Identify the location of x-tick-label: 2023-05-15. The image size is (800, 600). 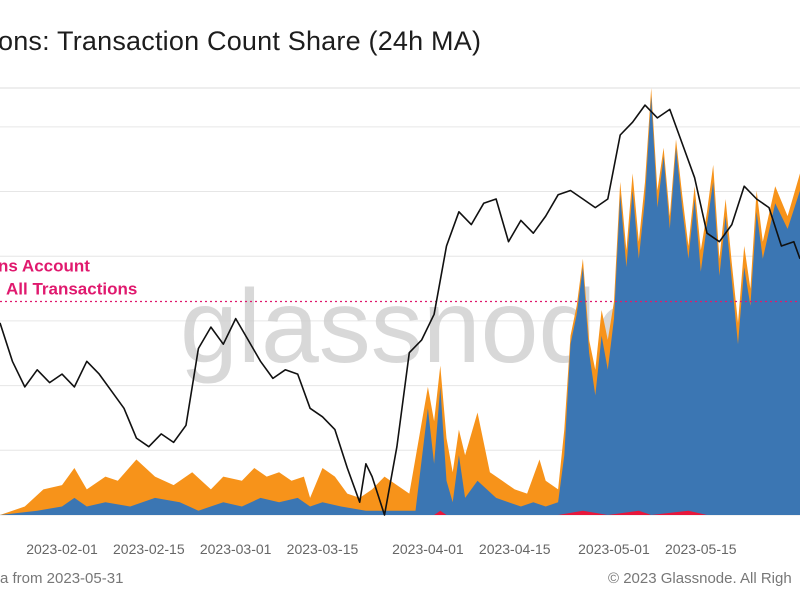
(701, 549).